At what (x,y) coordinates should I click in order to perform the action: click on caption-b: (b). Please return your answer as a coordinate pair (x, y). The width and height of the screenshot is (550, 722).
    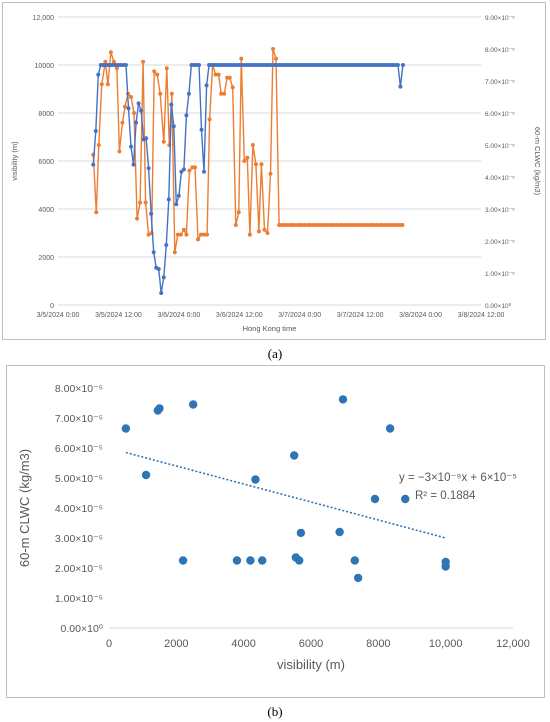
    Looking at the image, I should click on (275, 711).